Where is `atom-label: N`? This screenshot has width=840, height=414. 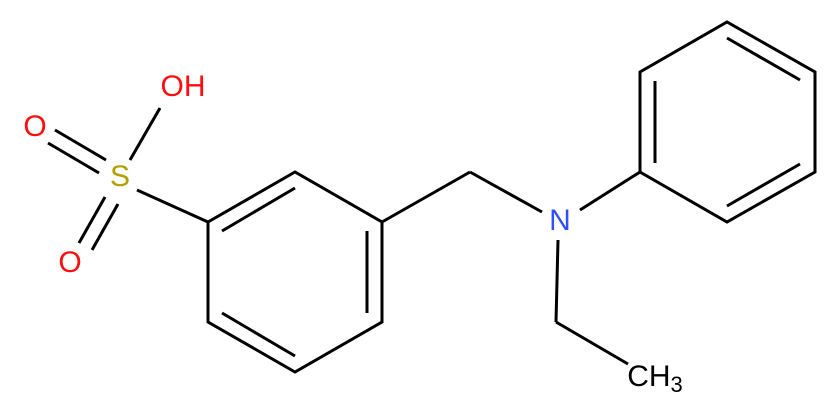
atom-label: N is located at coordinates (560, 220).